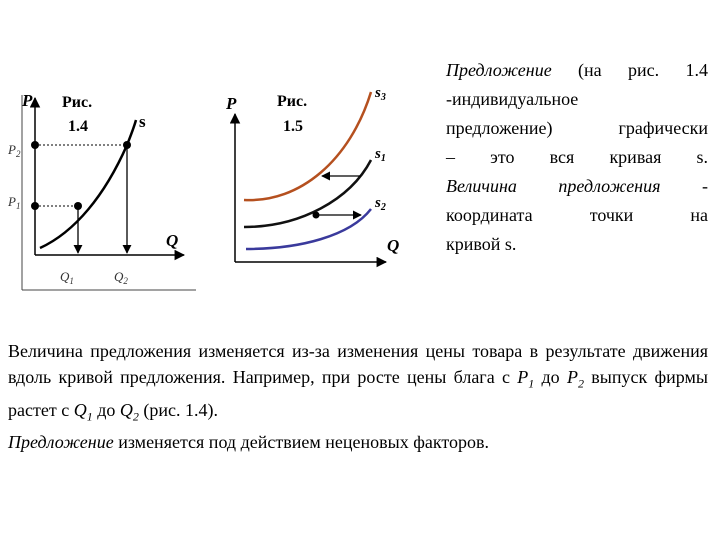 The image size is (720, 540). I want to click on fig15-point, so click(316, 215).